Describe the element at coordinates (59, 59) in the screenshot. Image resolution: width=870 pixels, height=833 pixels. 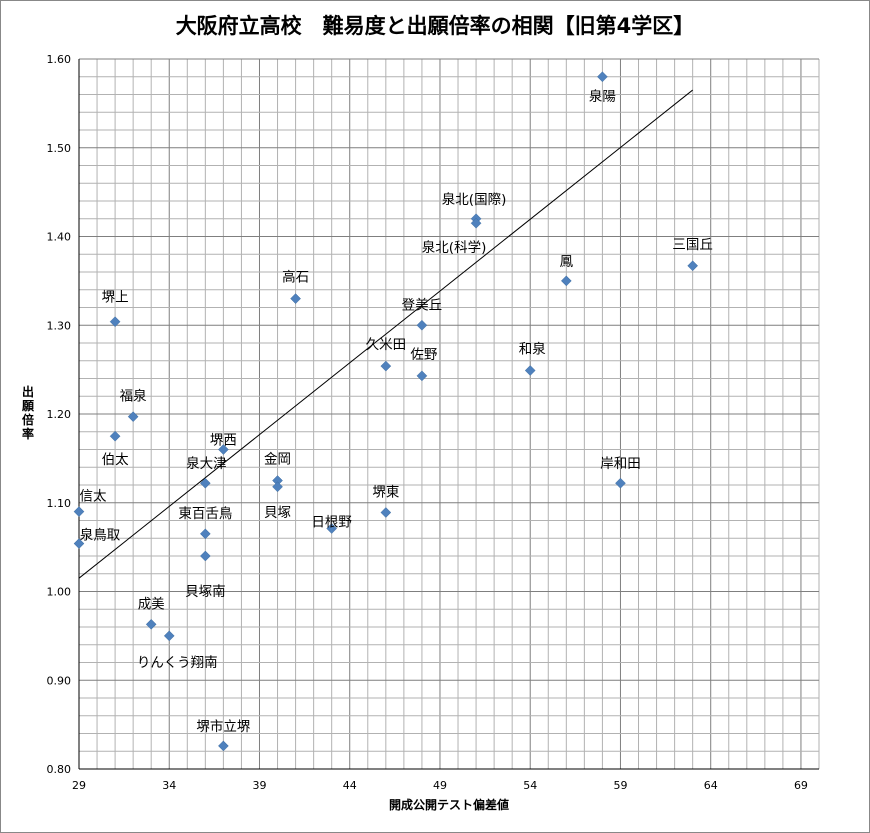
I see `y-tick-label: 1.60` at that location.